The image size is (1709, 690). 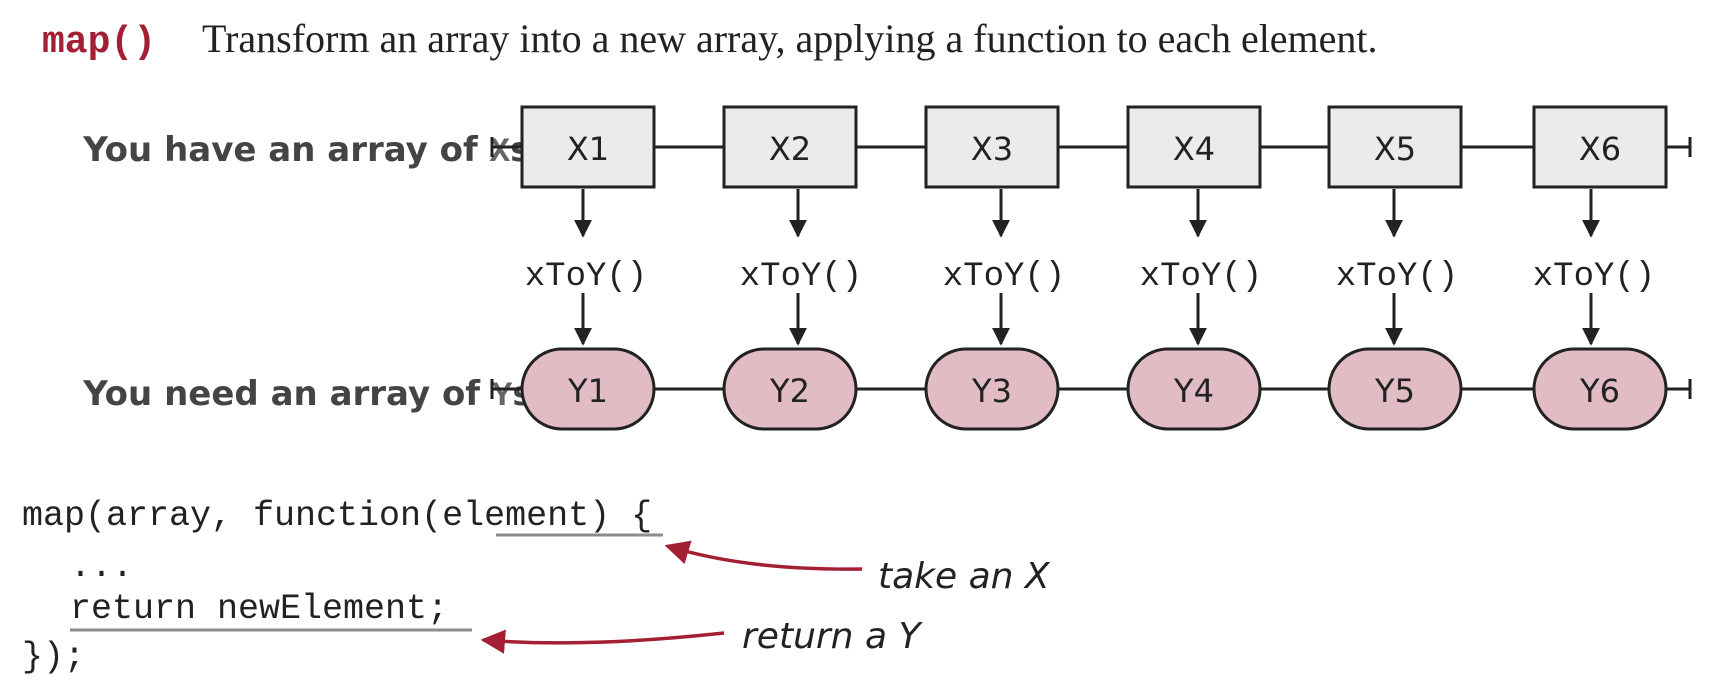 I want to click on output-label-prefix: You need an array of, so click(x=287, y=394).